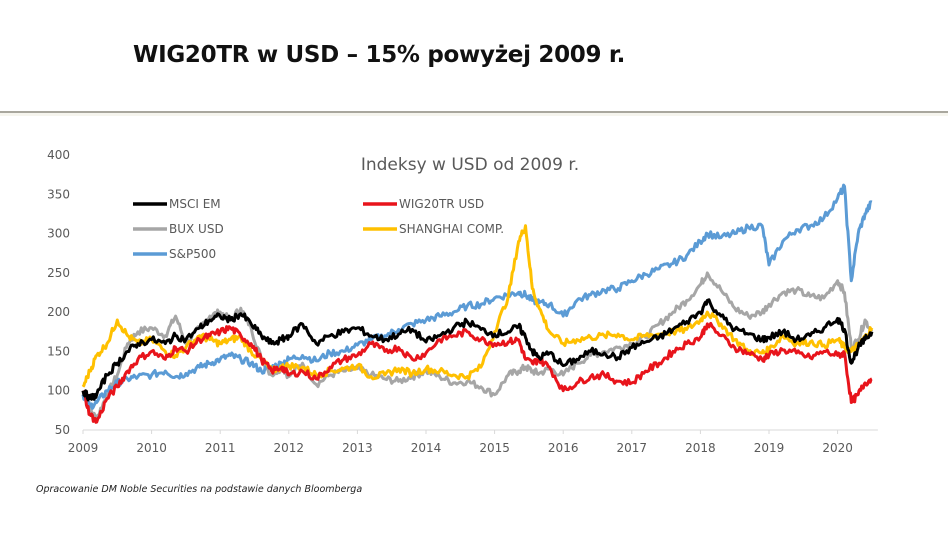 Image resolution: width=948 pixels, height=533 pixels. Describe the element at coordinates (837, 448) in the screenshot. I see `x-tick-label: 2020` at that location.